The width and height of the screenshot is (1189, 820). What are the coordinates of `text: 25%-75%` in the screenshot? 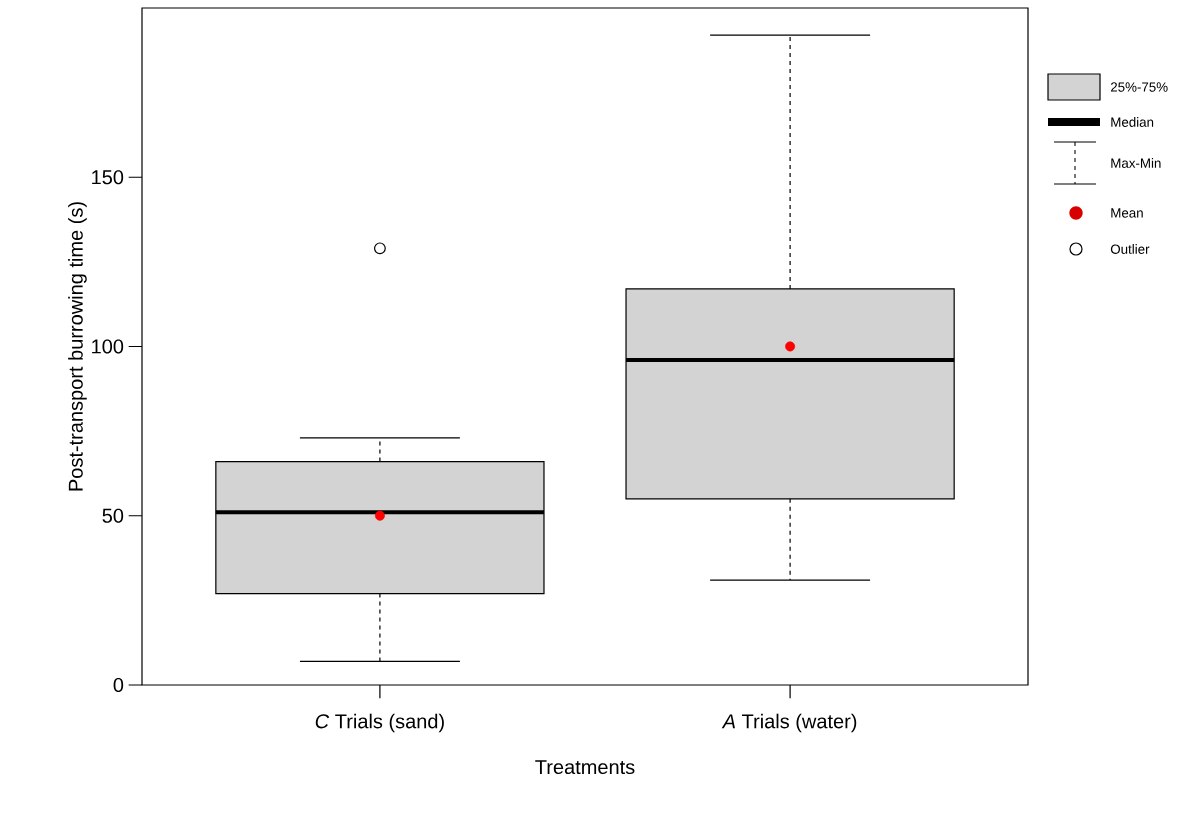 It's located at (1139, 87).